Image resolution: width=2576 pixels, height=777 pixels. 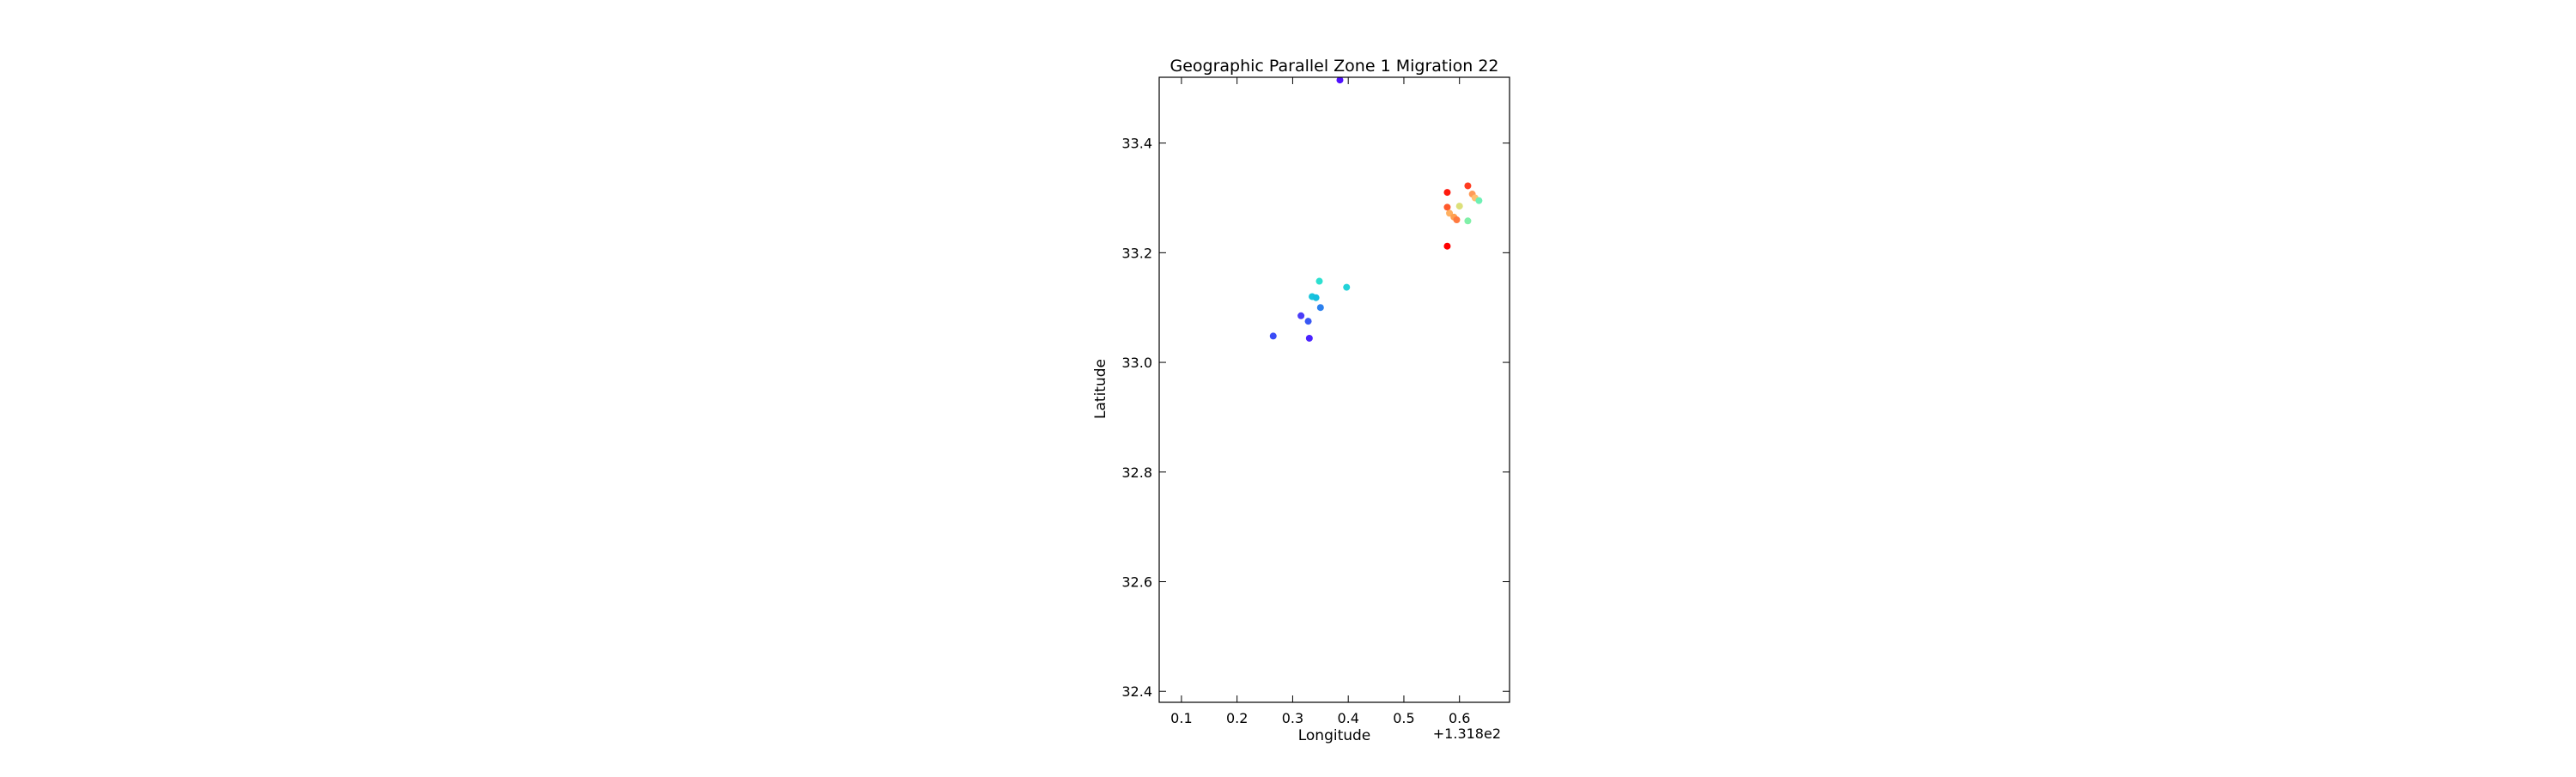 What do you see at coordinates (1292, 718) in the screenshot?
I see `x-tick-label: 0.3` at bounding box center [1292, 718].